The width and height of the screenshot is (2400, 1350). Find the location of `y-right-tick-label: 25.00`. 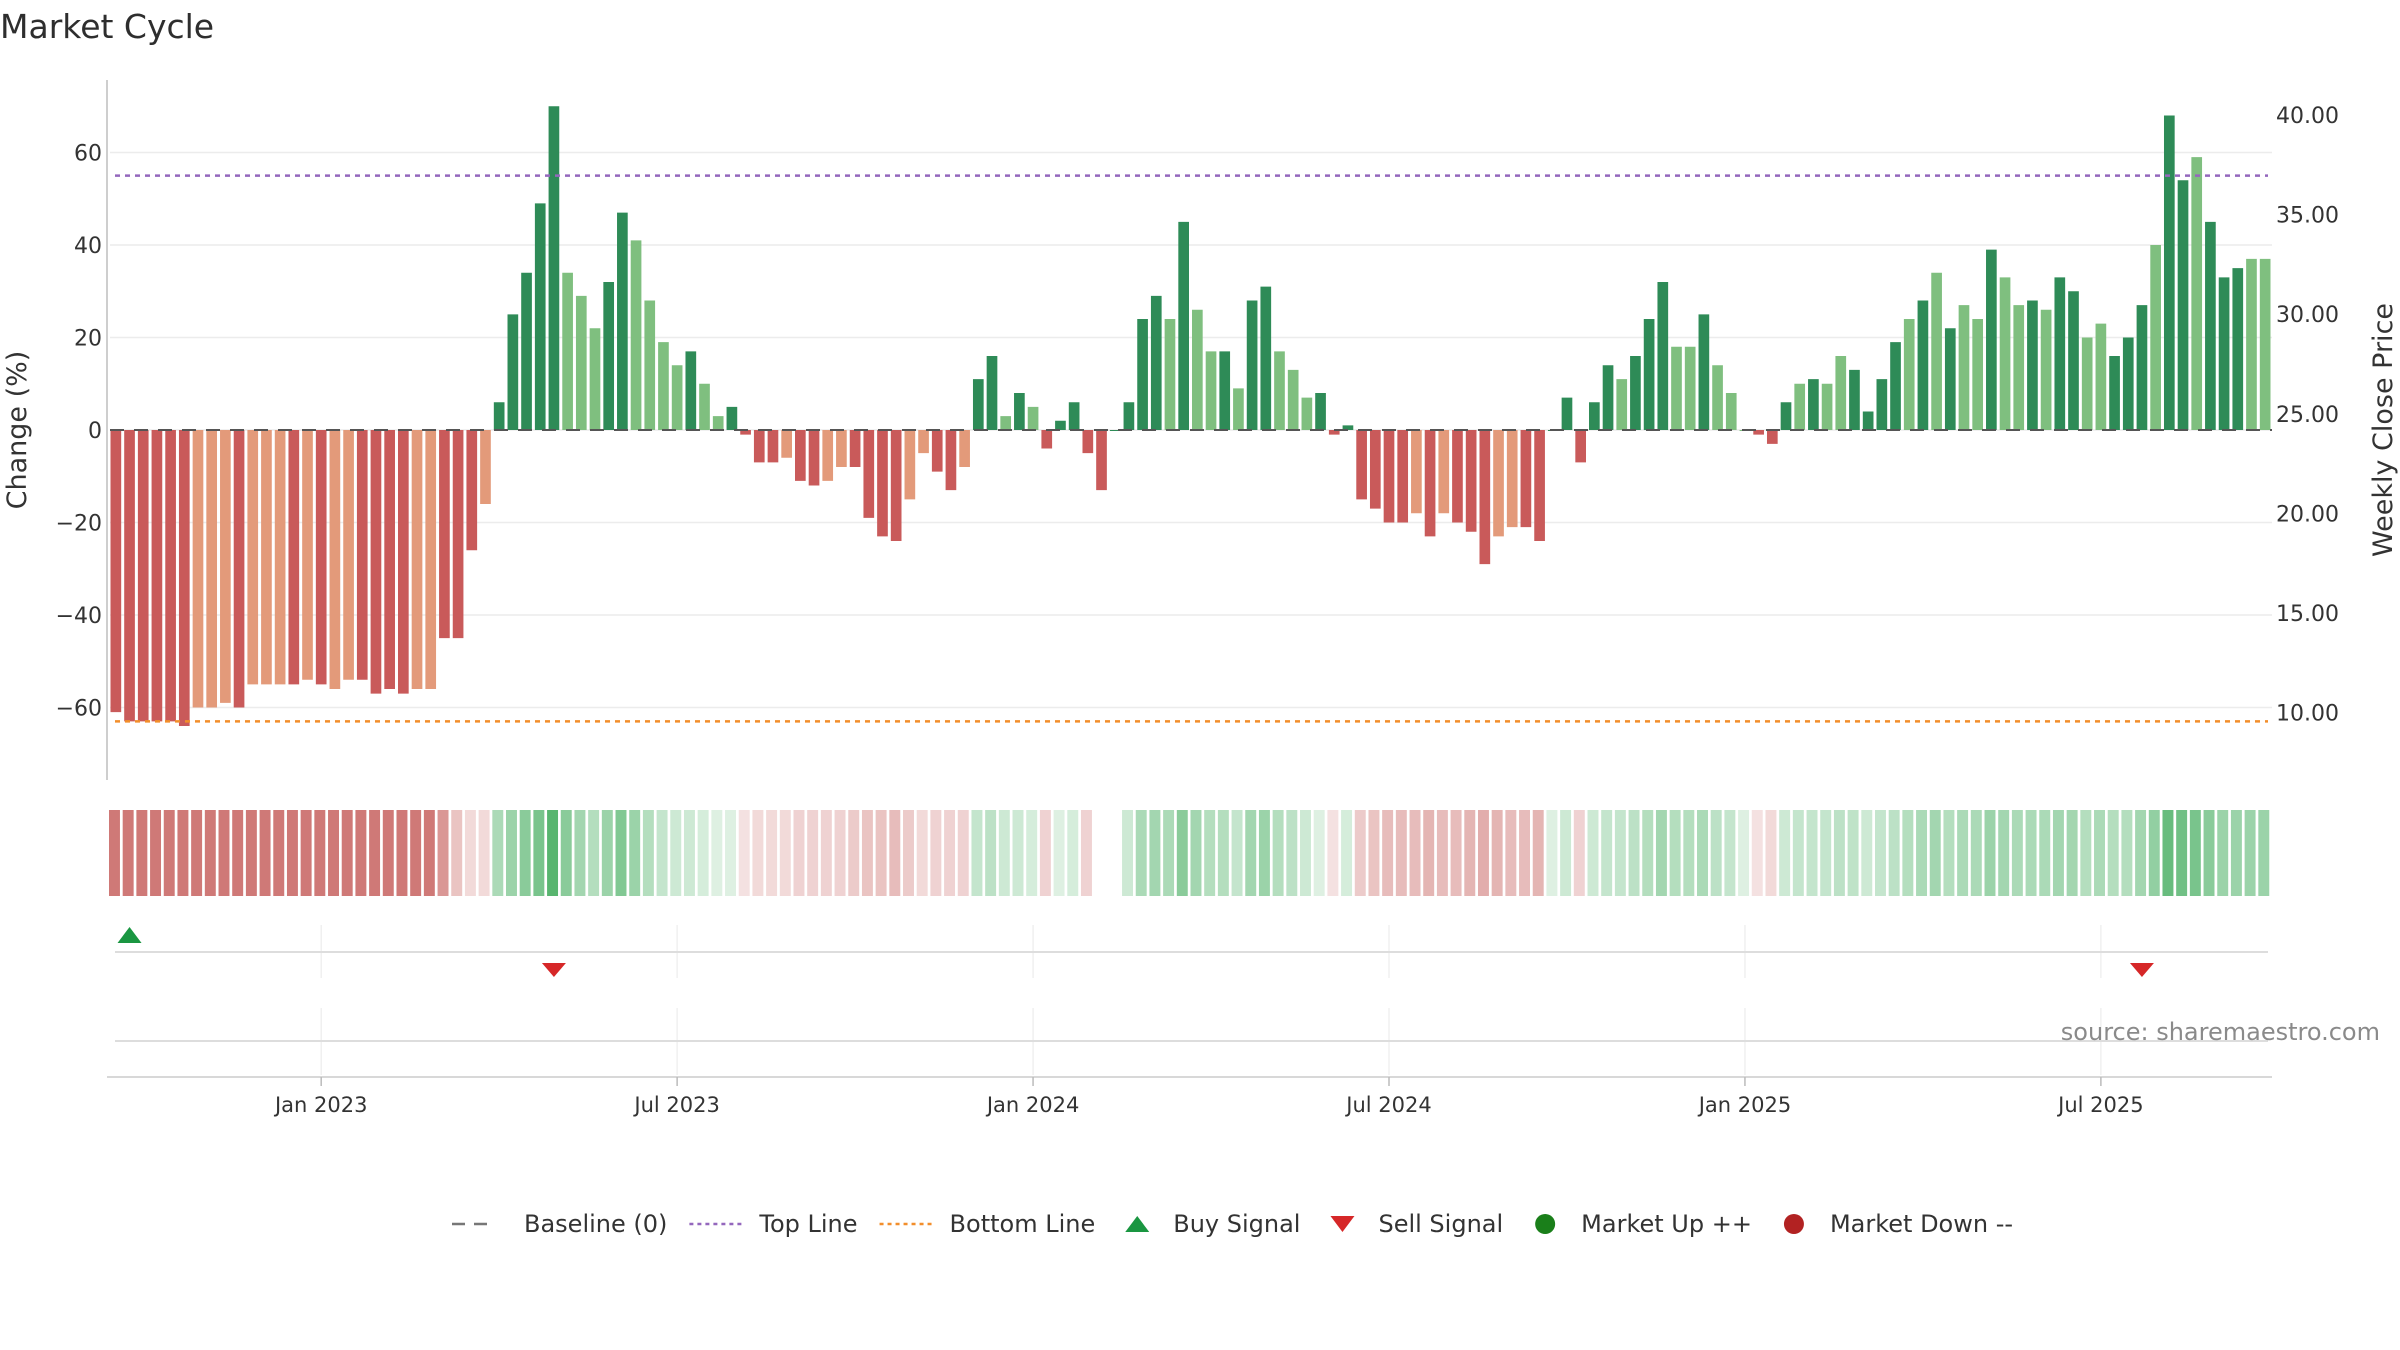

y-right-tick-label: 25.00 is located at coordinates (2307, 415).